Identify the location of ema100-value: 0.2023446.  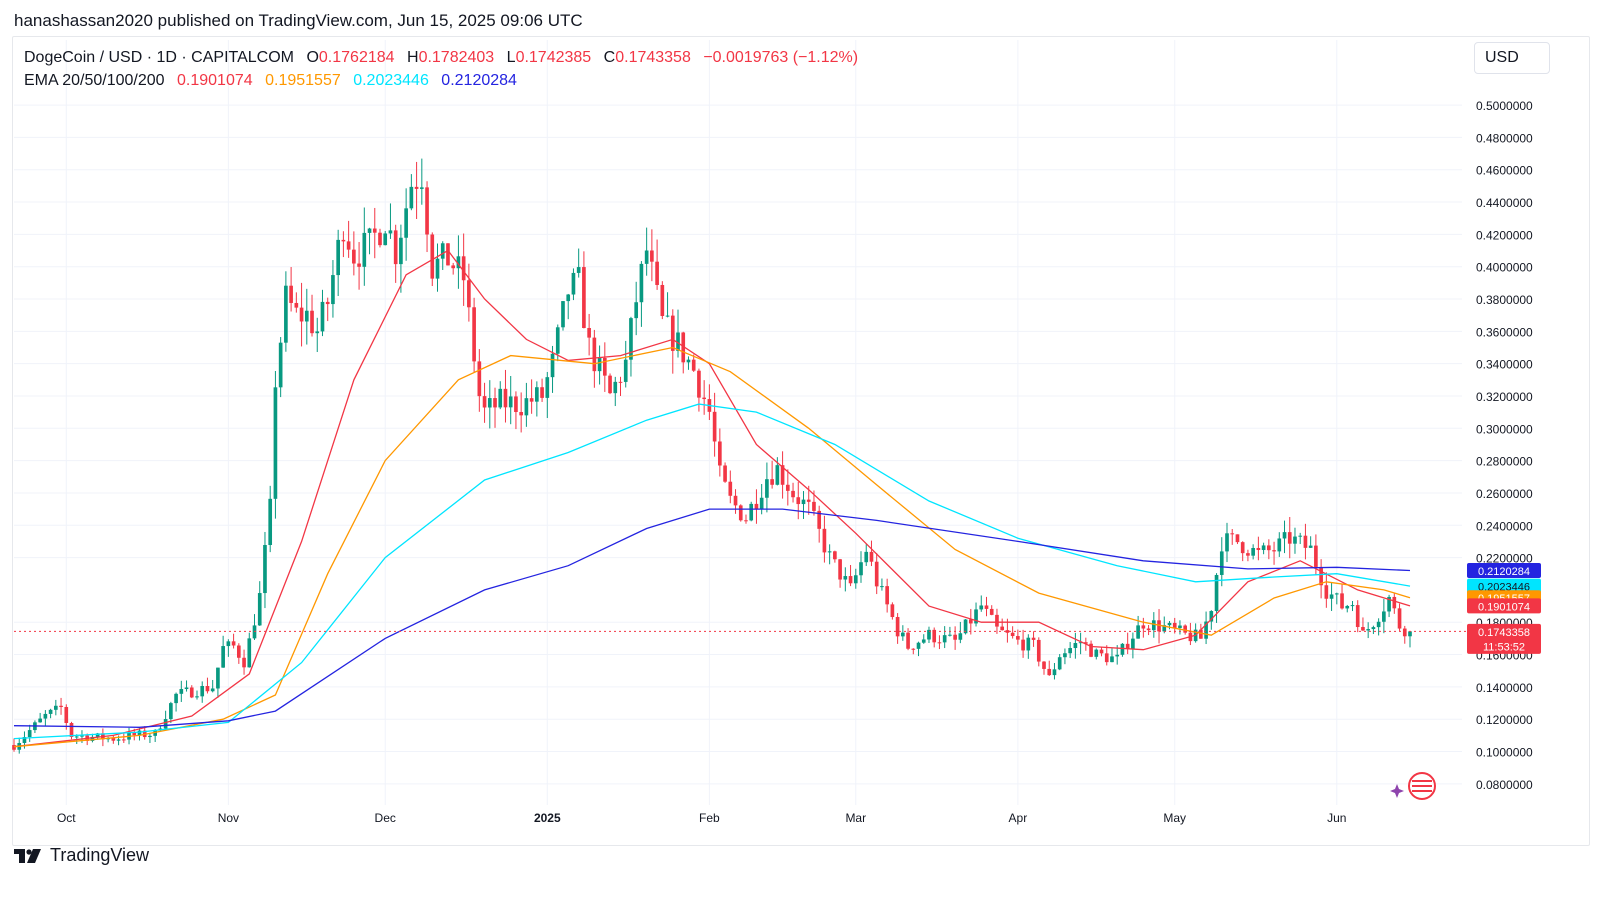
(391, 80).